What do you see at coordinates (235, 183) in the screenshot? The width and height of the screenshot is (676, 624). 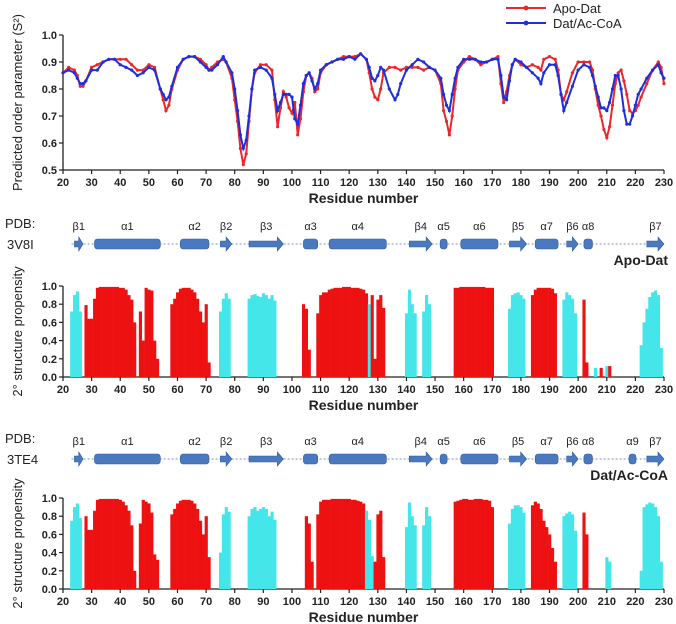 I see `x-tick-label: 80` at bounding box center [235, 183].